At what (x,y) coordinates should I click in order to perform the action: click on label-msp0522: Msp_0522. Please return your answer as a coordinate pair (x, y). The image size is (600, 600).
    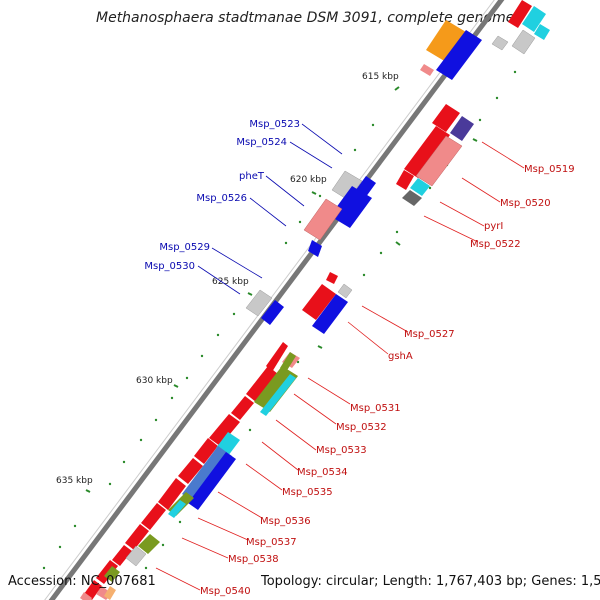
    Looking at the image, I should click on (495, 244).